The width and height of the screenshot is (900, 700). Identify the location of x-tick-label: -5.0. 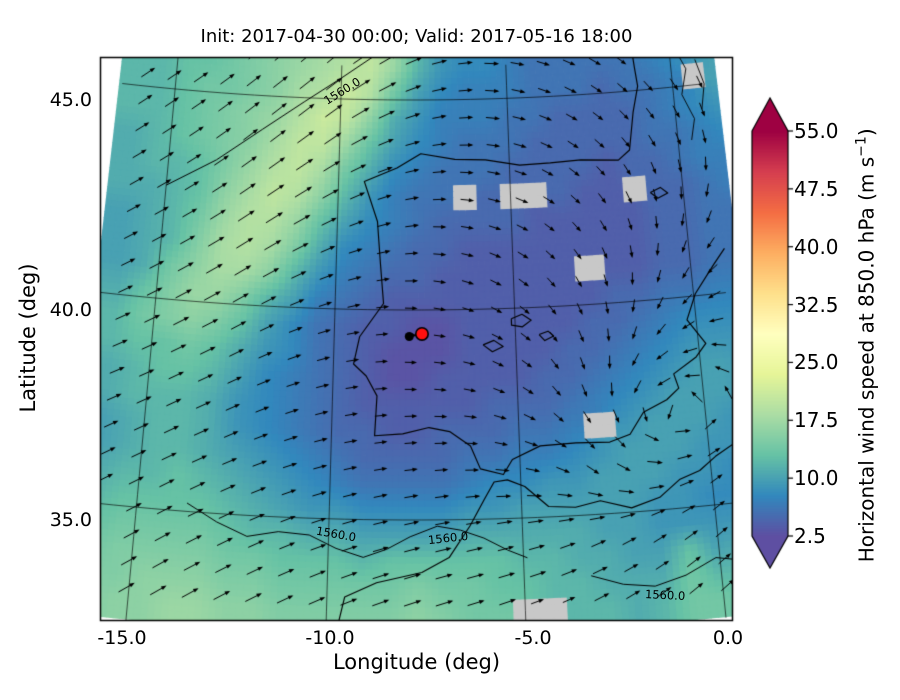
(533, 638).